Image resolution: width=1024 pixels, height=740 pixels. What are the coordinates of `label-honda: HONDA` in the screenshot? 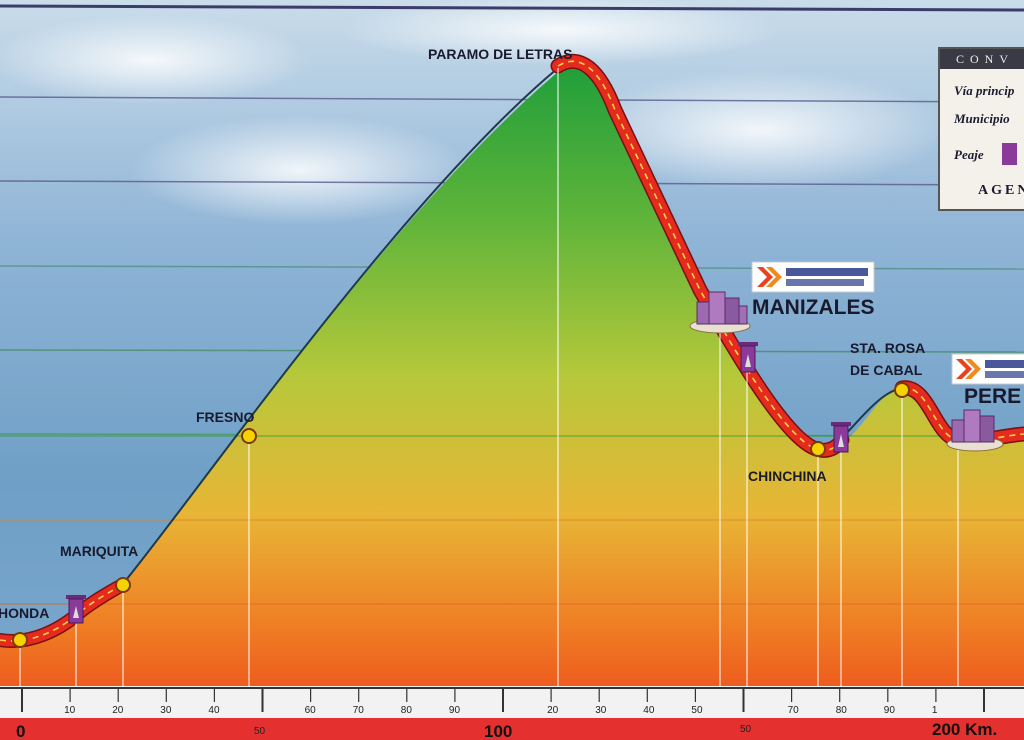 It's located at (24, 613).